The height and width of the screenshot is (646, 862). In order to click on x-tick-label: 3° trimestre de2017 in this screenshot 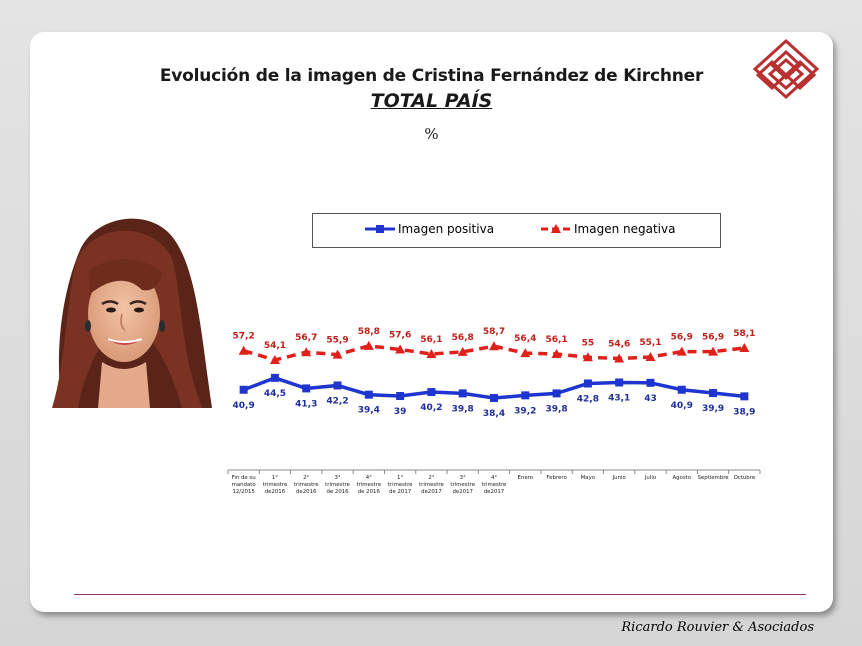, I will do `click(462, 485)`.